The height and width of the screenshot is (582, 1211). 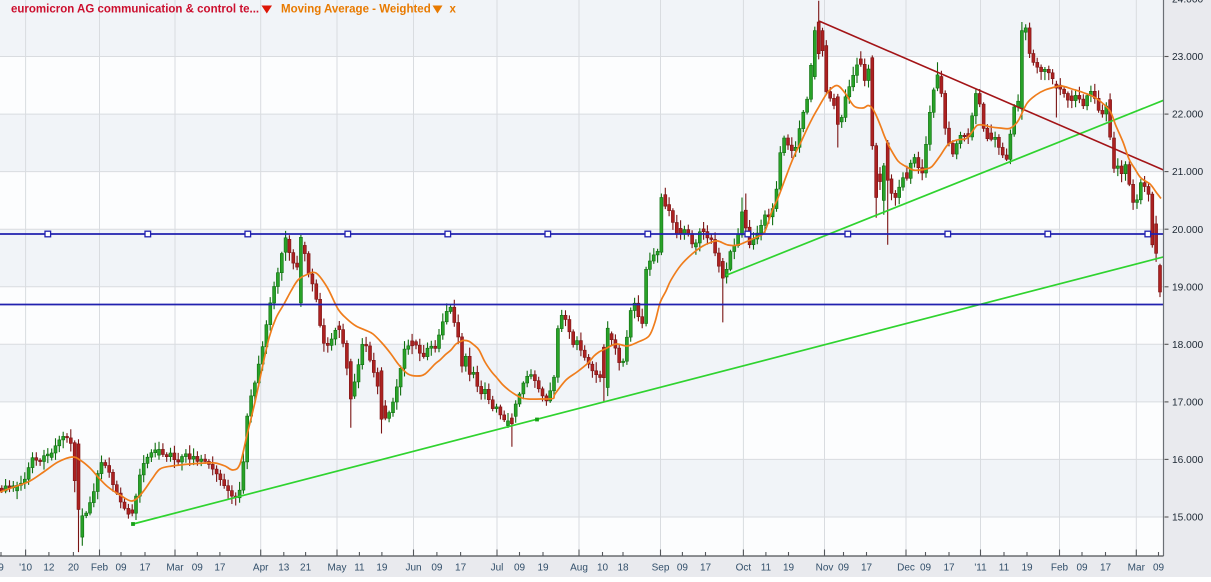 What do you see at coordinates (337, 568) in the screenshot?
I see `svg-text: May` at bounding box center [337, 568].